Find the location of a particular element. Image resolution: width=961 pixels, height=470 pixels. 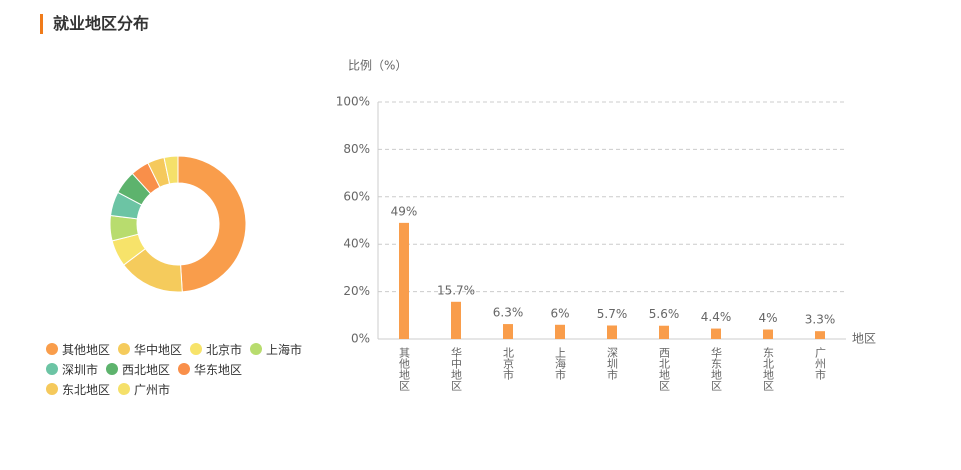

y-tick-label: 60% is located at coordinates (356, 196).